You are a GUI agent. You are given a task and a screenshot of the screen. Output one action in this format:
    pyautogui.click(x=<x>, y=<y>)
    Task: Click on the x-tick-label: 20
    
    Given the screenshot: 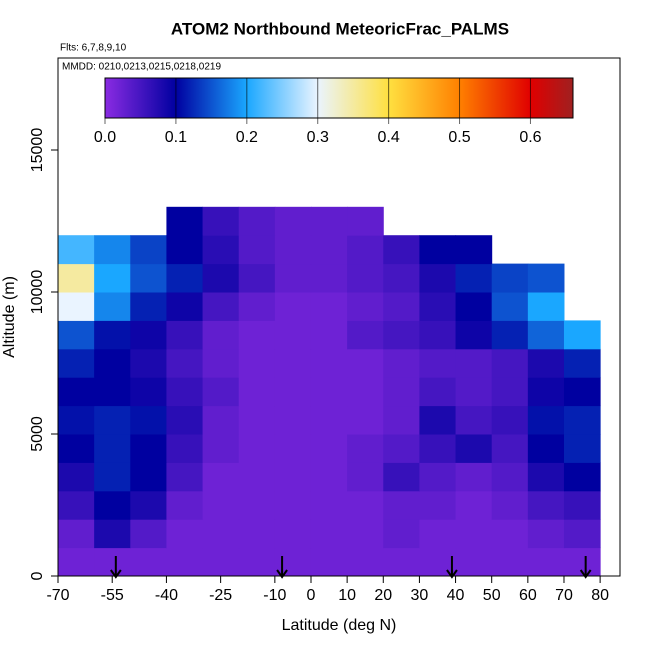 What is the action you would take?
    pyautogui.click(x=383, y=595)
    